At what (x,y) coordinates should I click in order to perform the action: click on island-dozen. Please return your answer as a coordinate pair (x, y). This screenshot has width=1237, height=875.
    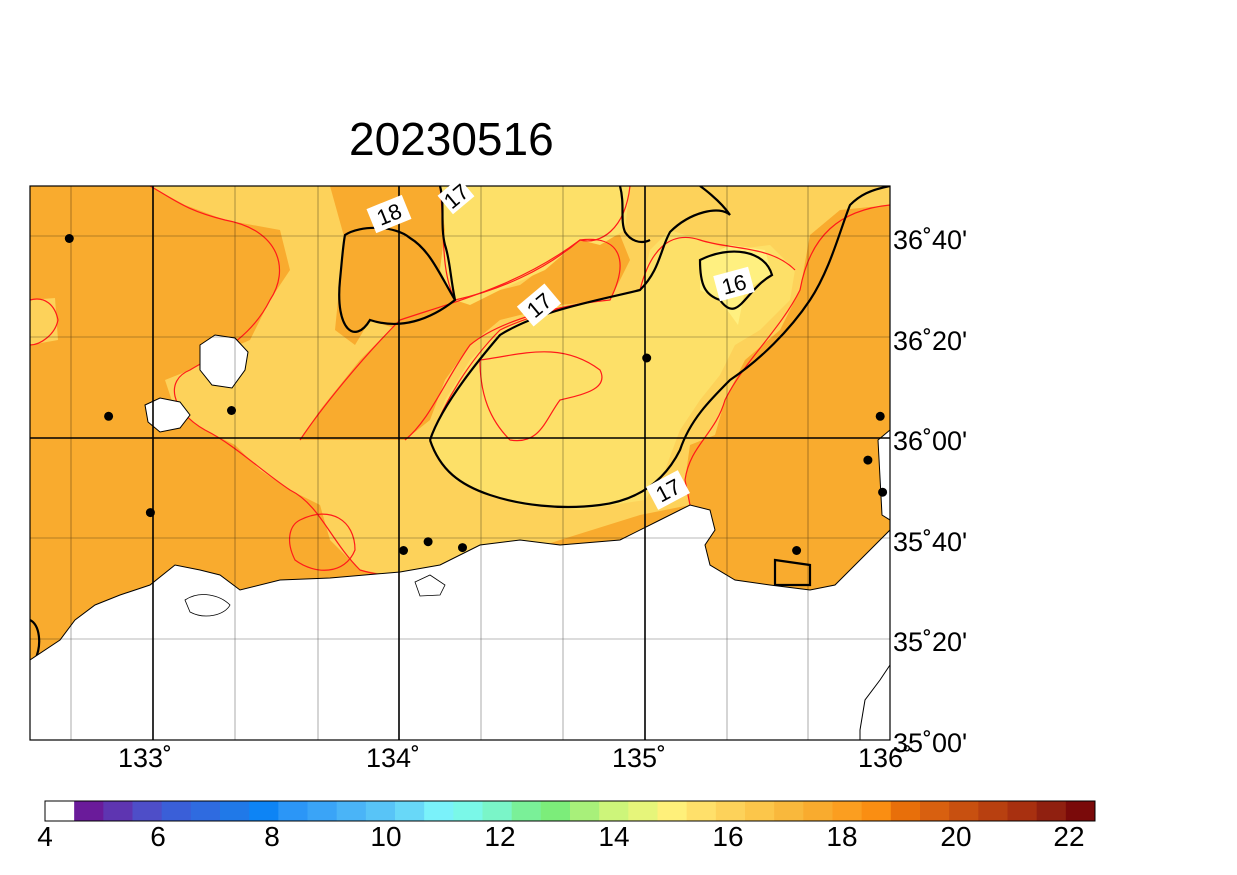
    Looking at the image, I should click on (167, 415).